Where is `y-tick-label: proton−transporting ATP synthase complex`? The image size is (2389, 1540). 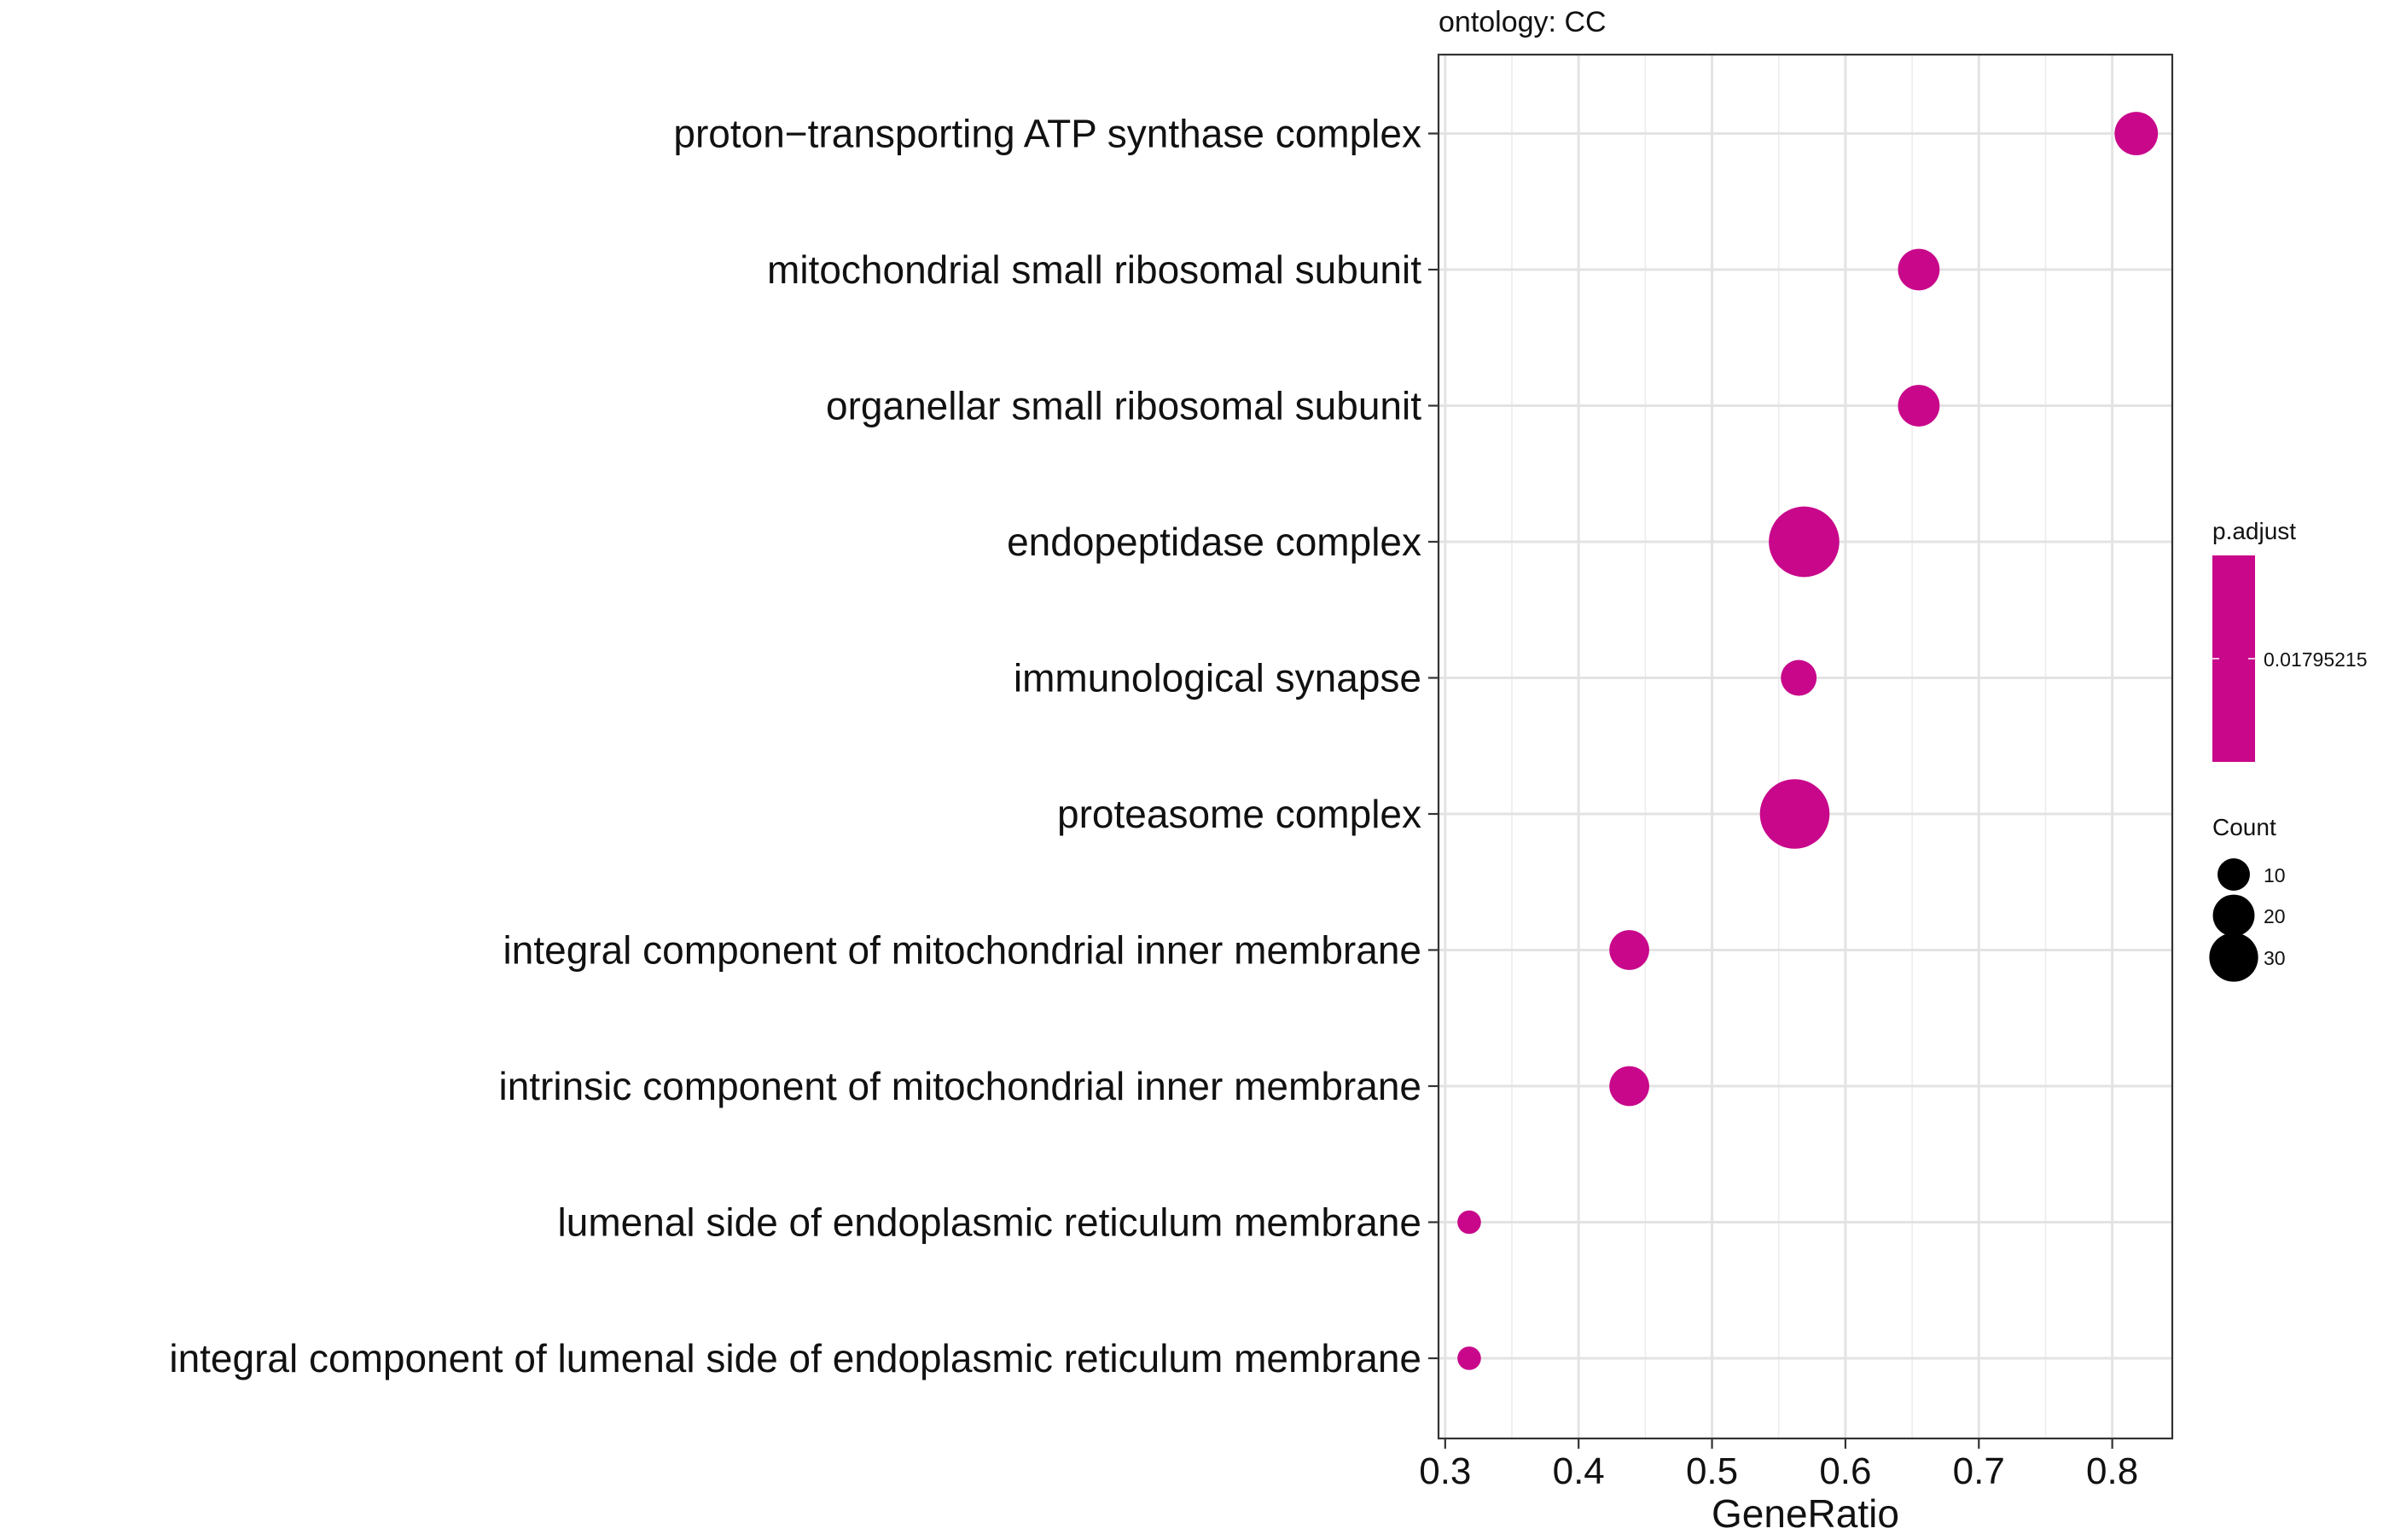
y-tick-label: proton−transporting ATP synthase complex is located at coordinates (1047, 134).